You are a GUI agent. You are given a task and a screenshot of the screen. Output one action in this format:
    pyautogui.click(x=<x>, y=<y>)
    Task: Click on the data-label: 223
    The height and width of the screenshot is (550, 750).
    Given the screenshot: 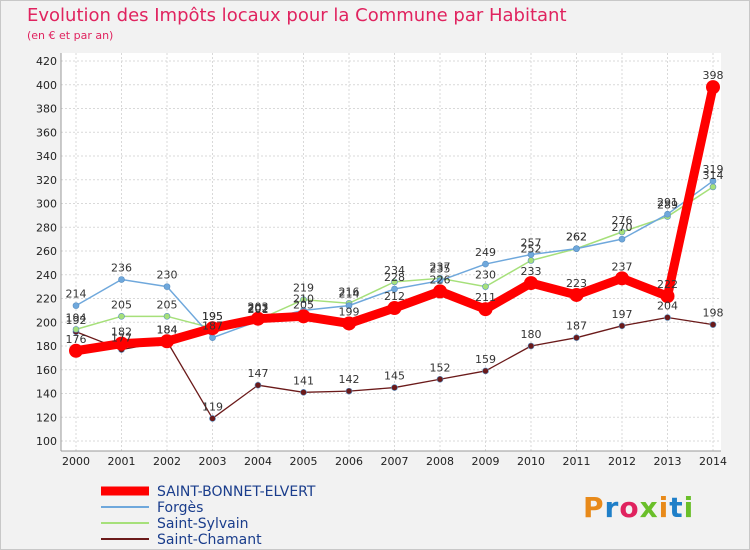 What is the action you would take?
    pyautogui.click(x=576, y=283)
    